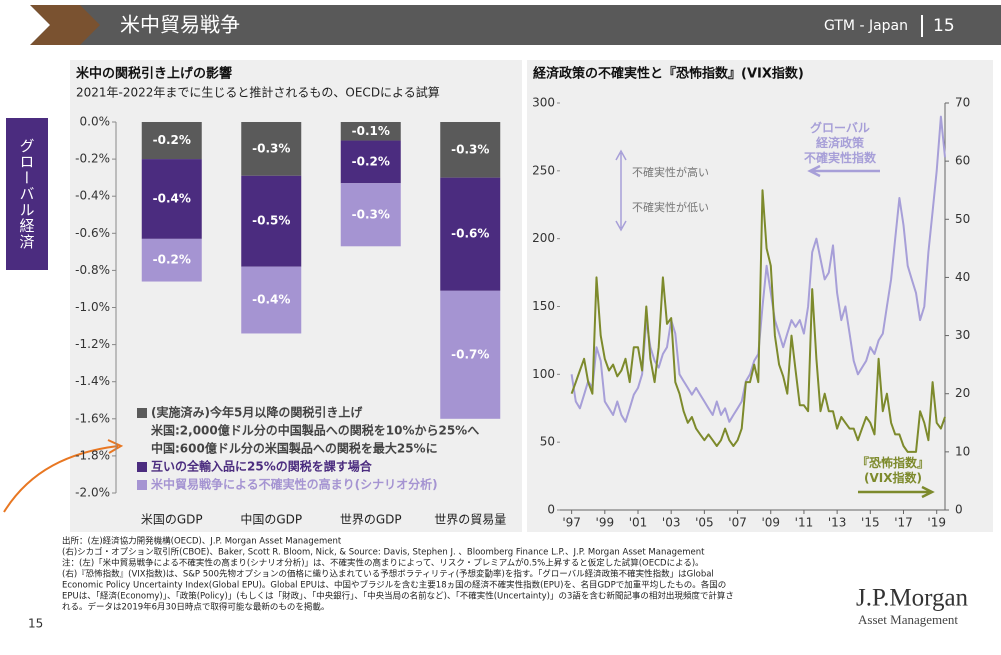 The height and width of the screenshot is (655, 1001). What do you see at coordinates (962, 335) in the screenshot?
I see `y2-tick-label: 30` at bounding box center [962, 335].